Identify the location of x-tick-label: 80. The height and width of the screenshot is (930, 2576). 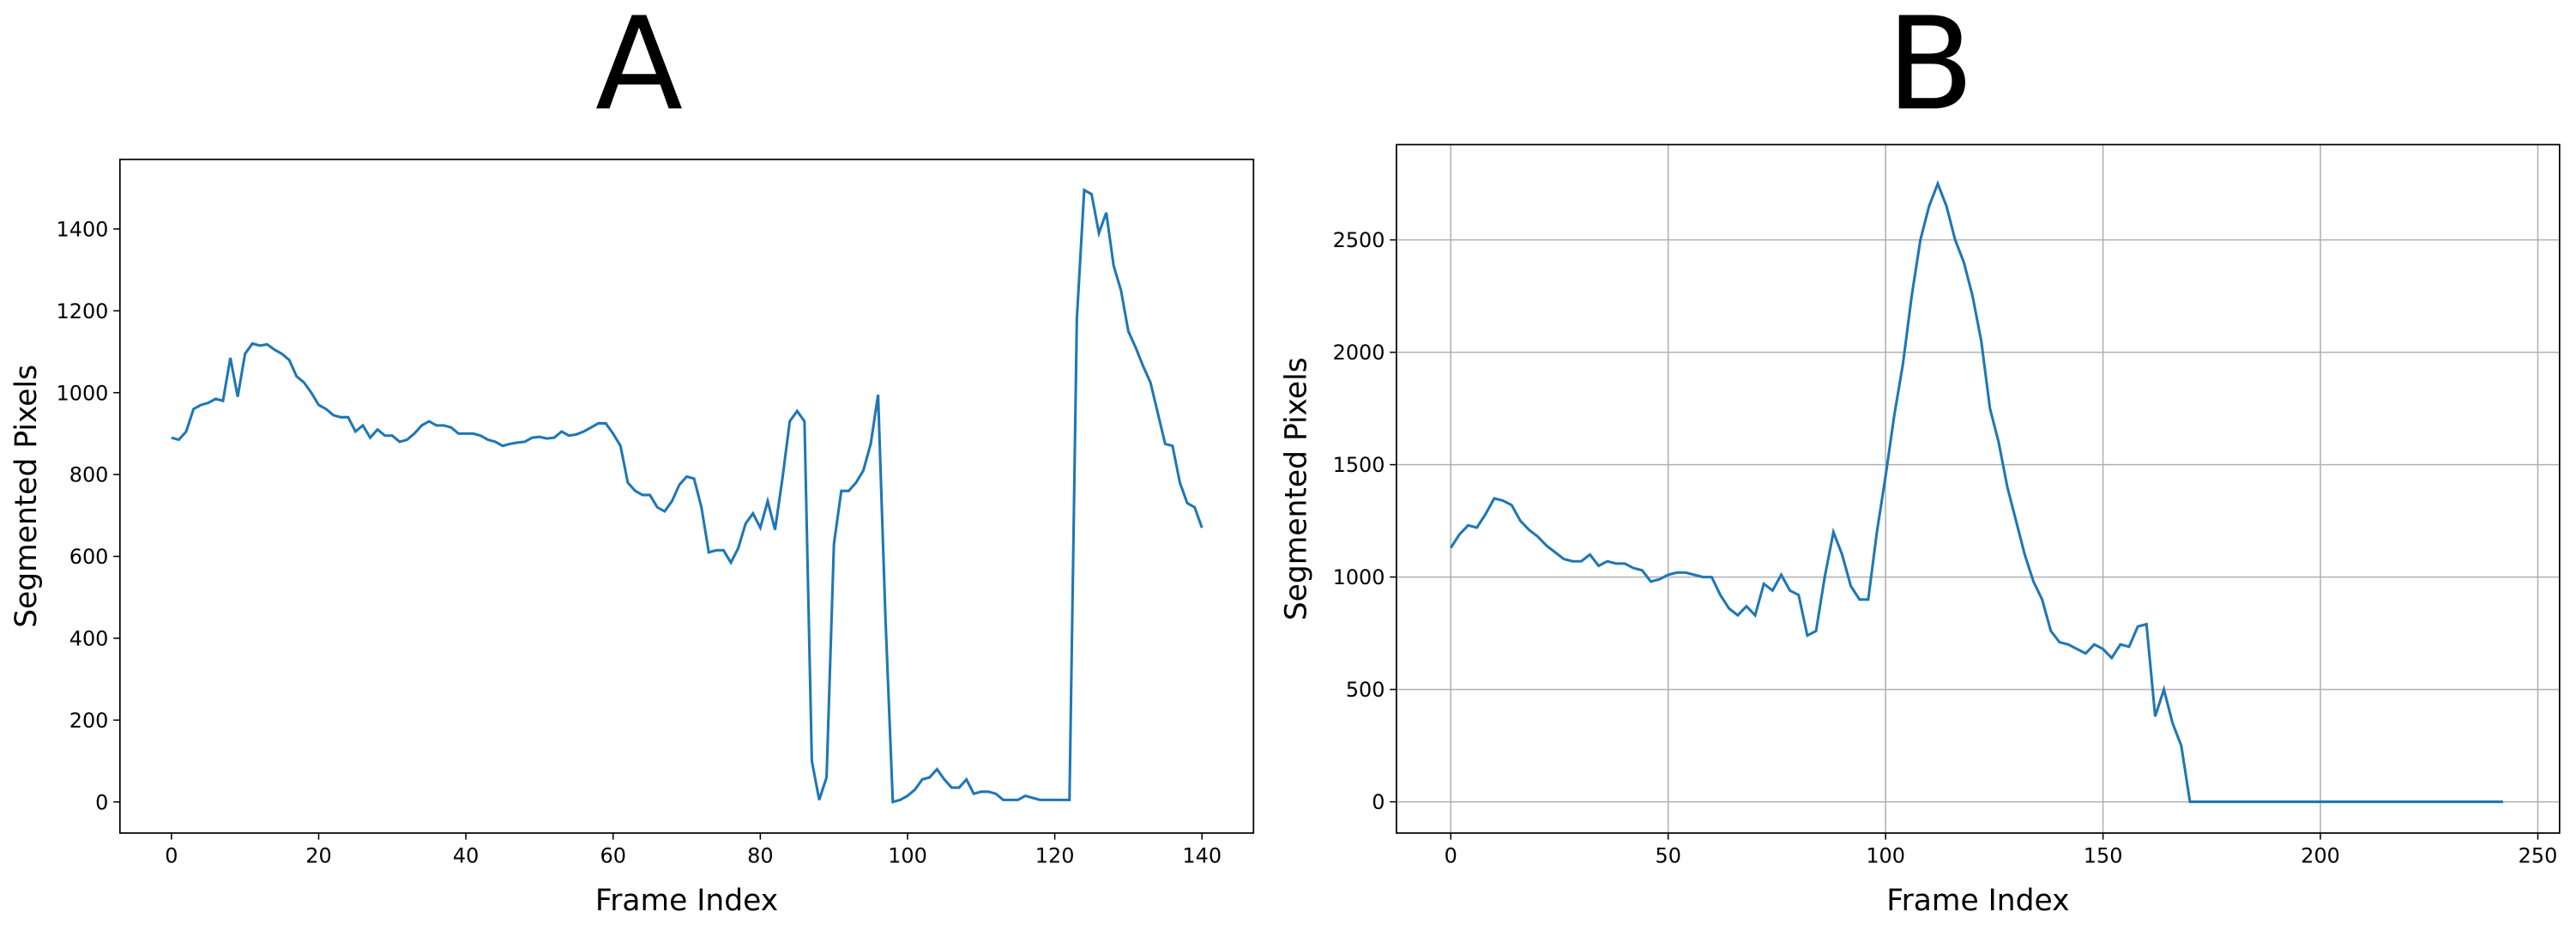
(760, 855).